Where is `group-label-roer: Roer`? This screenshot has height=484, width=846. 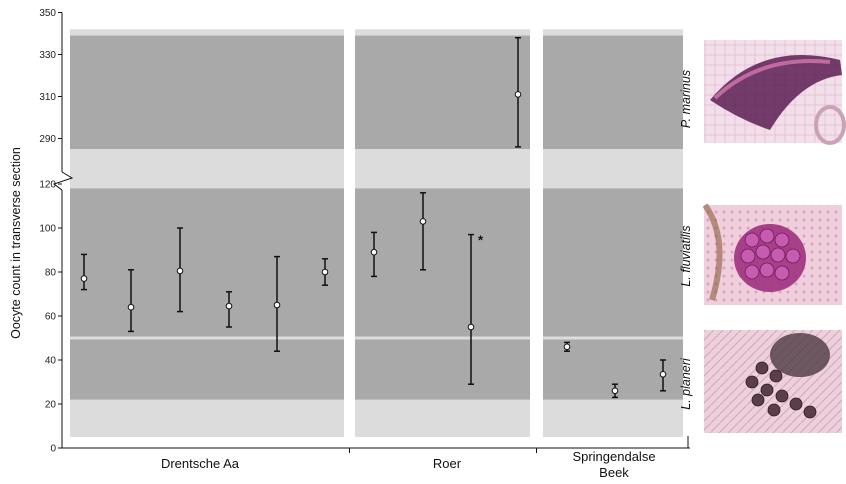 group-label-roer: Roer is located at coordinates (447, 463).